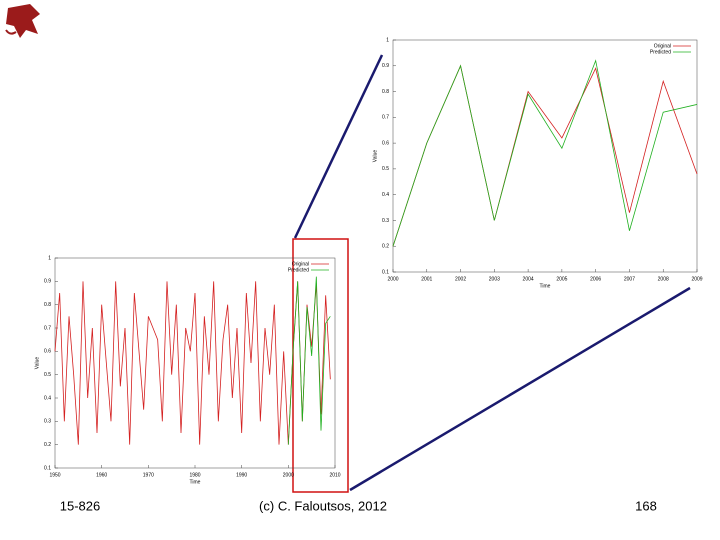  Describe the element at coordinates (323, 505) in the screenshot. I see `footer-center: (c) C. Faloutsos, 2012` at that location.